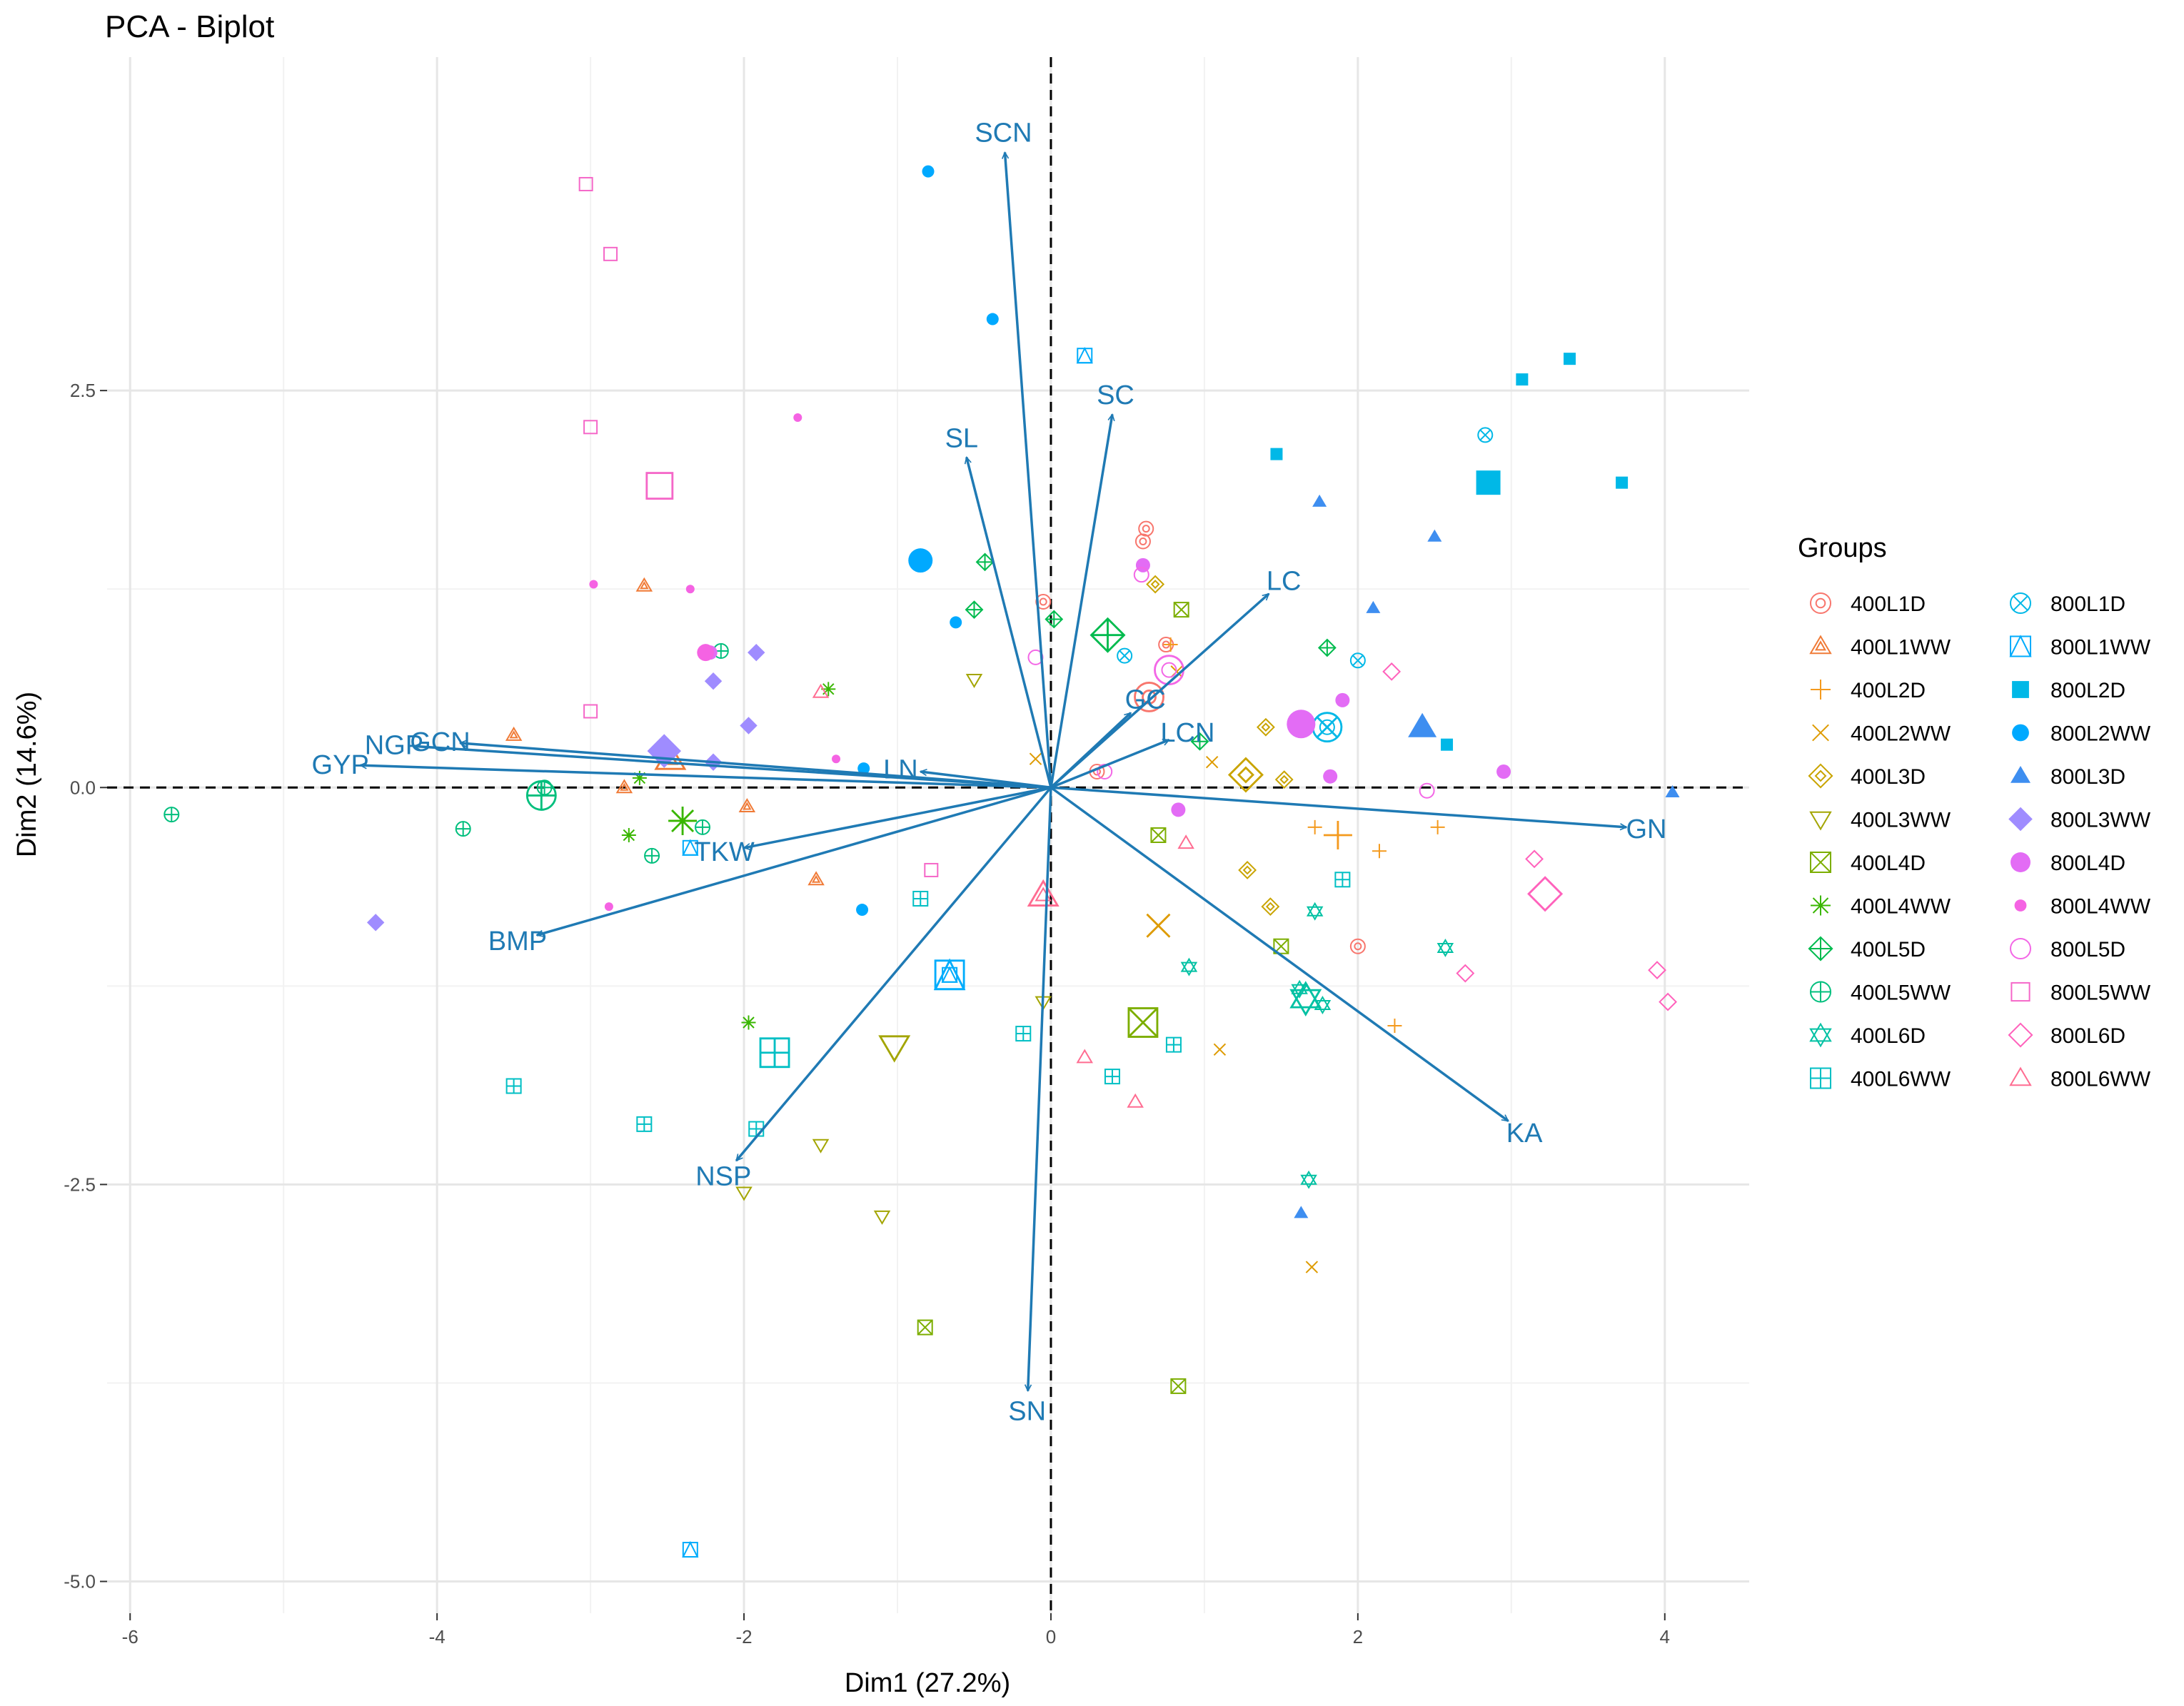 The image size is (2184, 1706). What do you see at coordinates (189, 27) in the screenshot?
I see `chart-title: PCA - Biplot` at bounding box center [189, 27].